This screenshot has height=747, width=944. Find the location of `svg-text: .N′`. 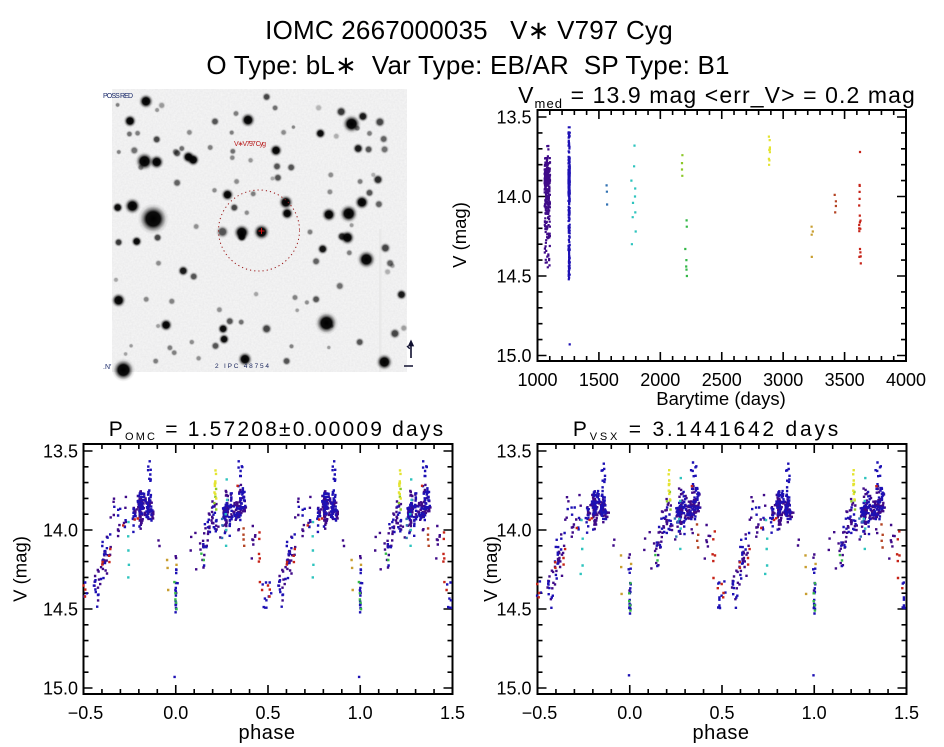

svg-text: .N′ is located at coordinates (107, 367).